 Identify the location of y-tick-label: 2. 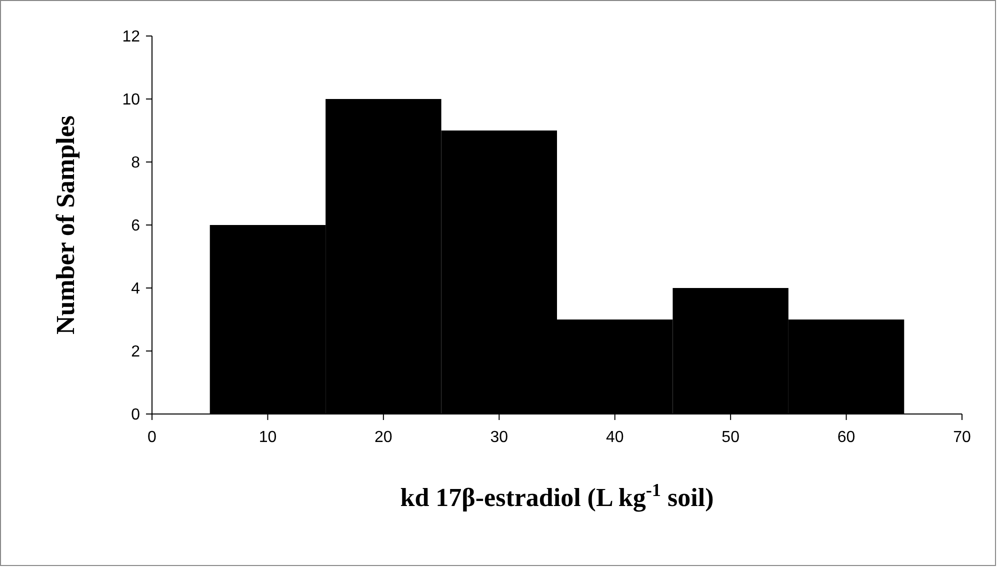
(135, 352).